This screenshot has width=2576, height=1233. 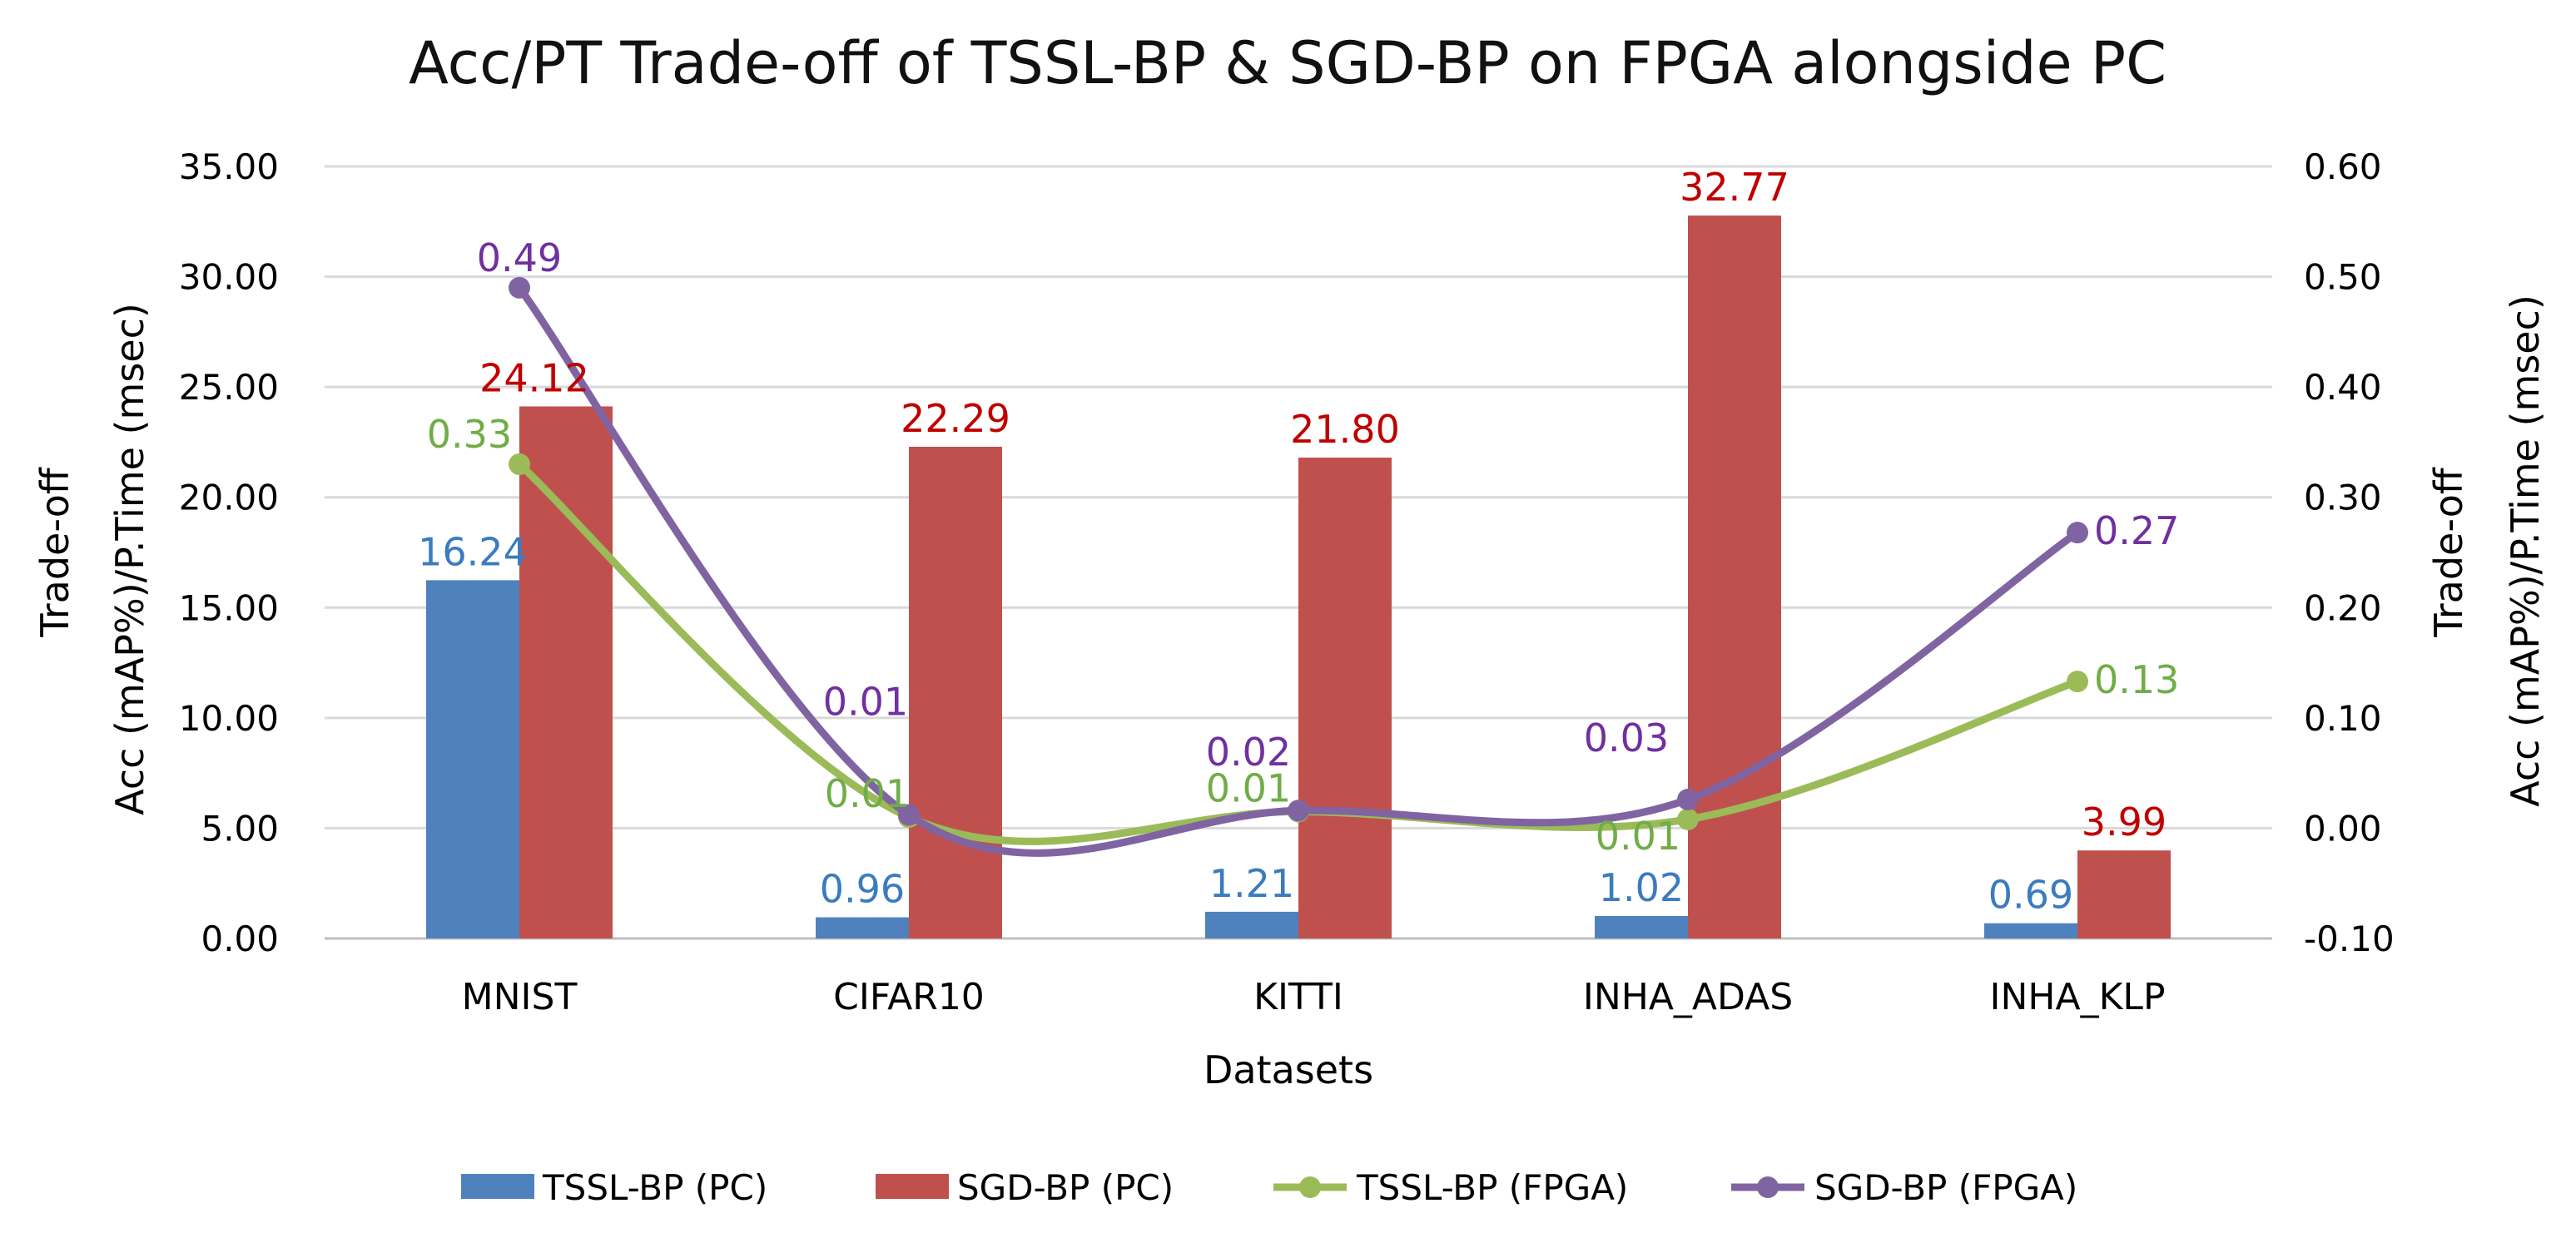 I want to click on legend-item: SGD-BP (PC), so click(x=1025, y=1187).